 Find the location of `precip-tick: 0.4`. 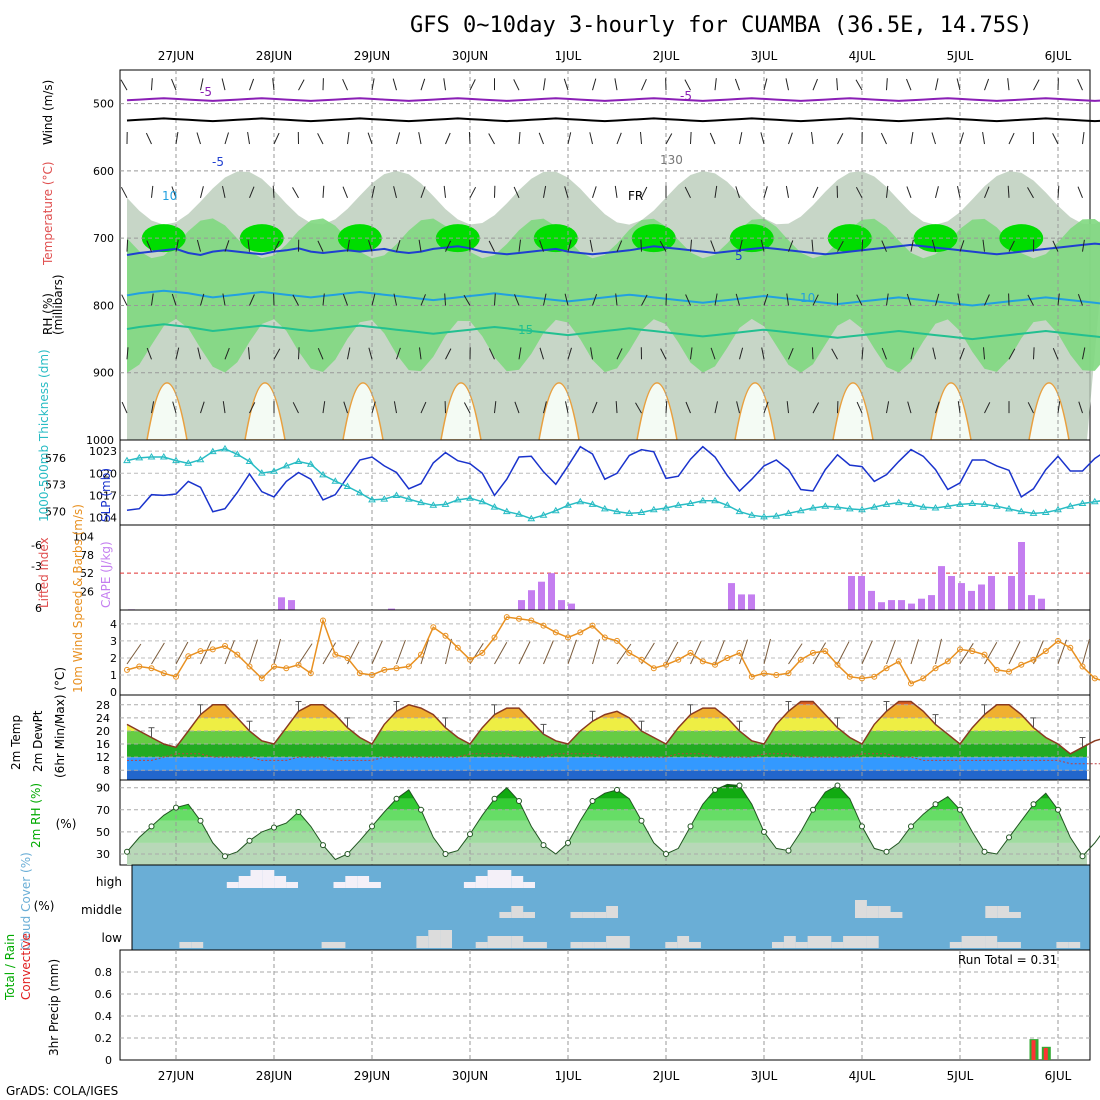

precip-tick: 0.4 is located at coordinates (104, 1016).